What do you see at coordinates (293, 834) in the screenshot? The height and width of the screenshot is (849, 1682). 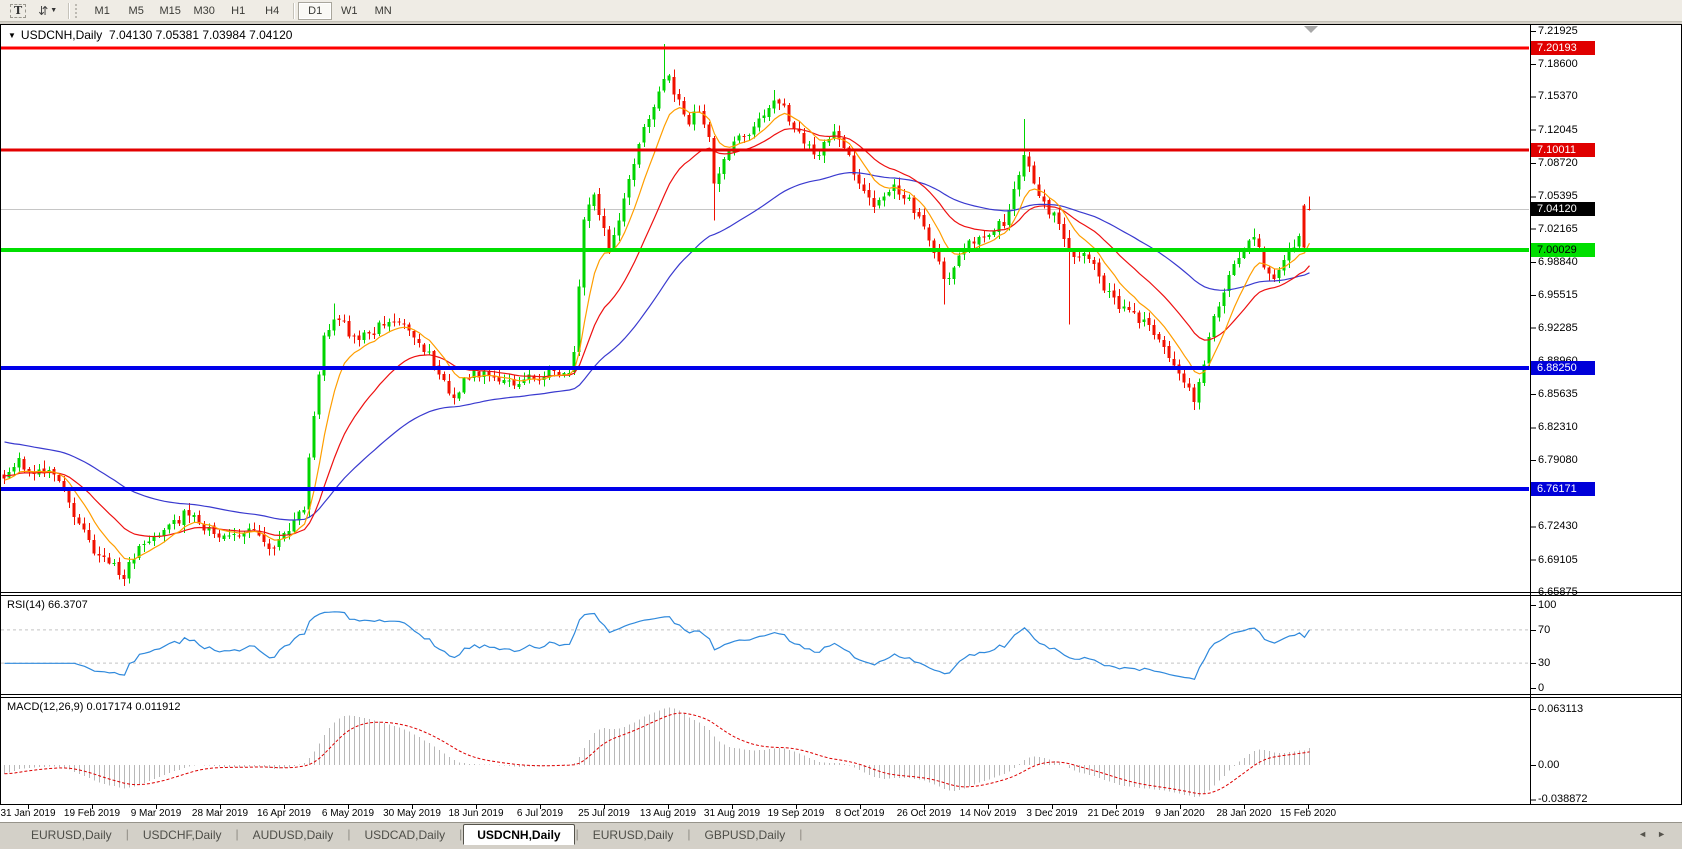 I see `chart-tab-audusd-2: AUDUSD,Daily` at bounding box center [293, 834].